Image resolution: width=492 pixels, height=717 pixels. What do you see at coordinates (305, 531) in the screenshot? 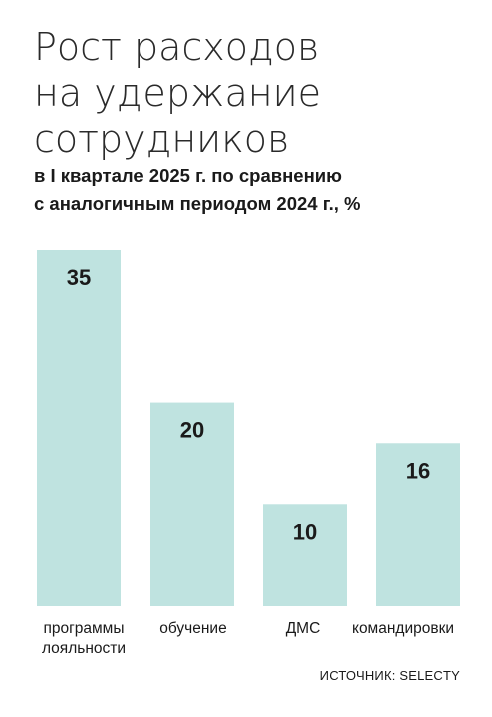
I see `bar-value-label: 10` at bounding box center [305, 531].